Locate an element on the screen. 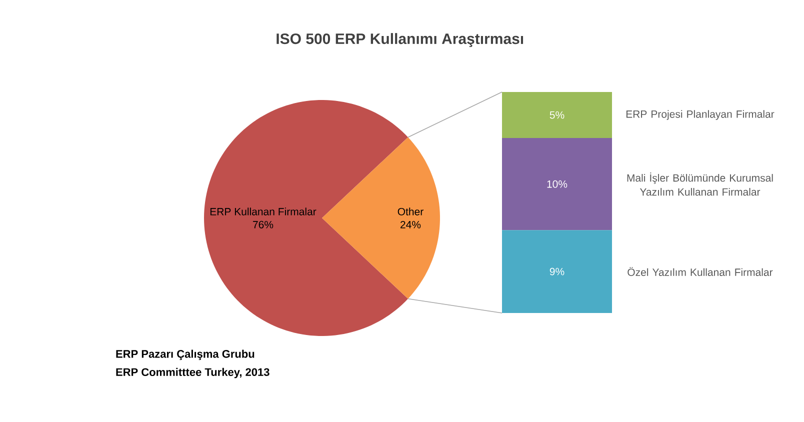 This screenshot has width=804, height=422. series-label: Özel Yazılım Kullanan Firmalar is located at coordinates (700, 271).